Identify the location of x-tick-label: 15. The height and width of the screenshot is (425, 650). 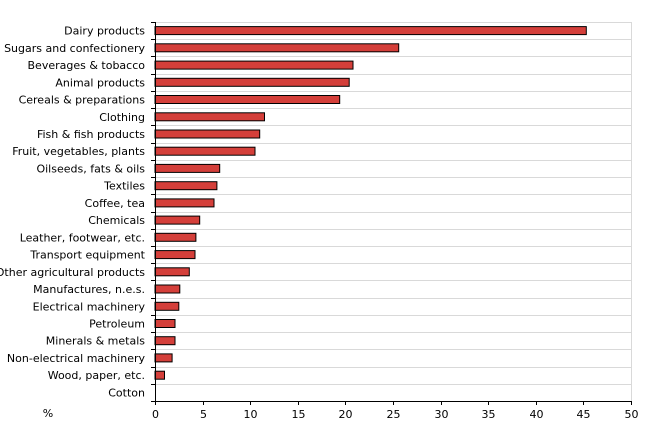
(299, 414).